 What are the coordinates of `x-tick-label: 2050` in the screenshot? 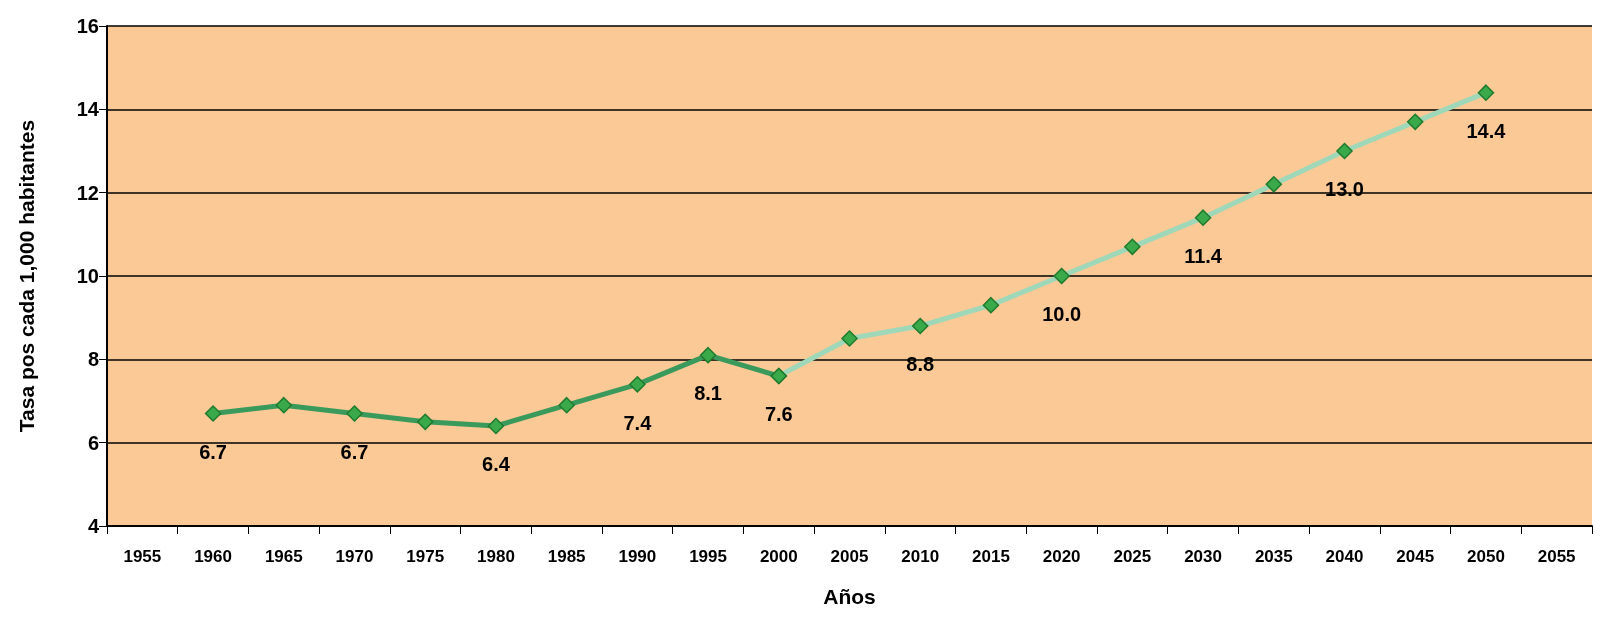 It's located at (1486, 556).